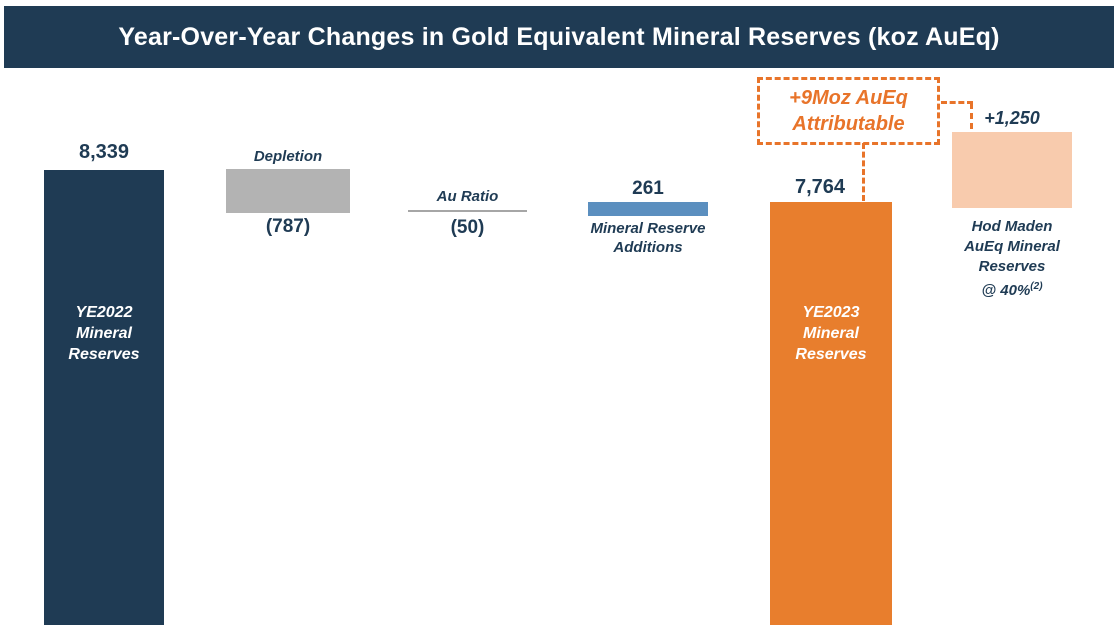  Describe the element at coordinates (104, 152) in the screenshot. I see `ye2022-value-label: 8,339` at that location.